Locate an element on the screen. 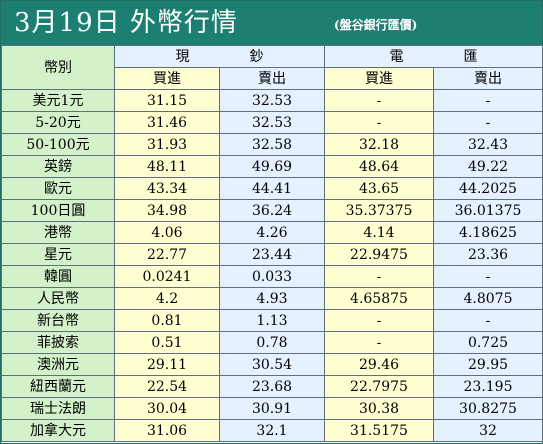 The width and height of the screenshot is (543, 444). tt-sell-cell: 36.01375 is located at coordinates (488, 210).